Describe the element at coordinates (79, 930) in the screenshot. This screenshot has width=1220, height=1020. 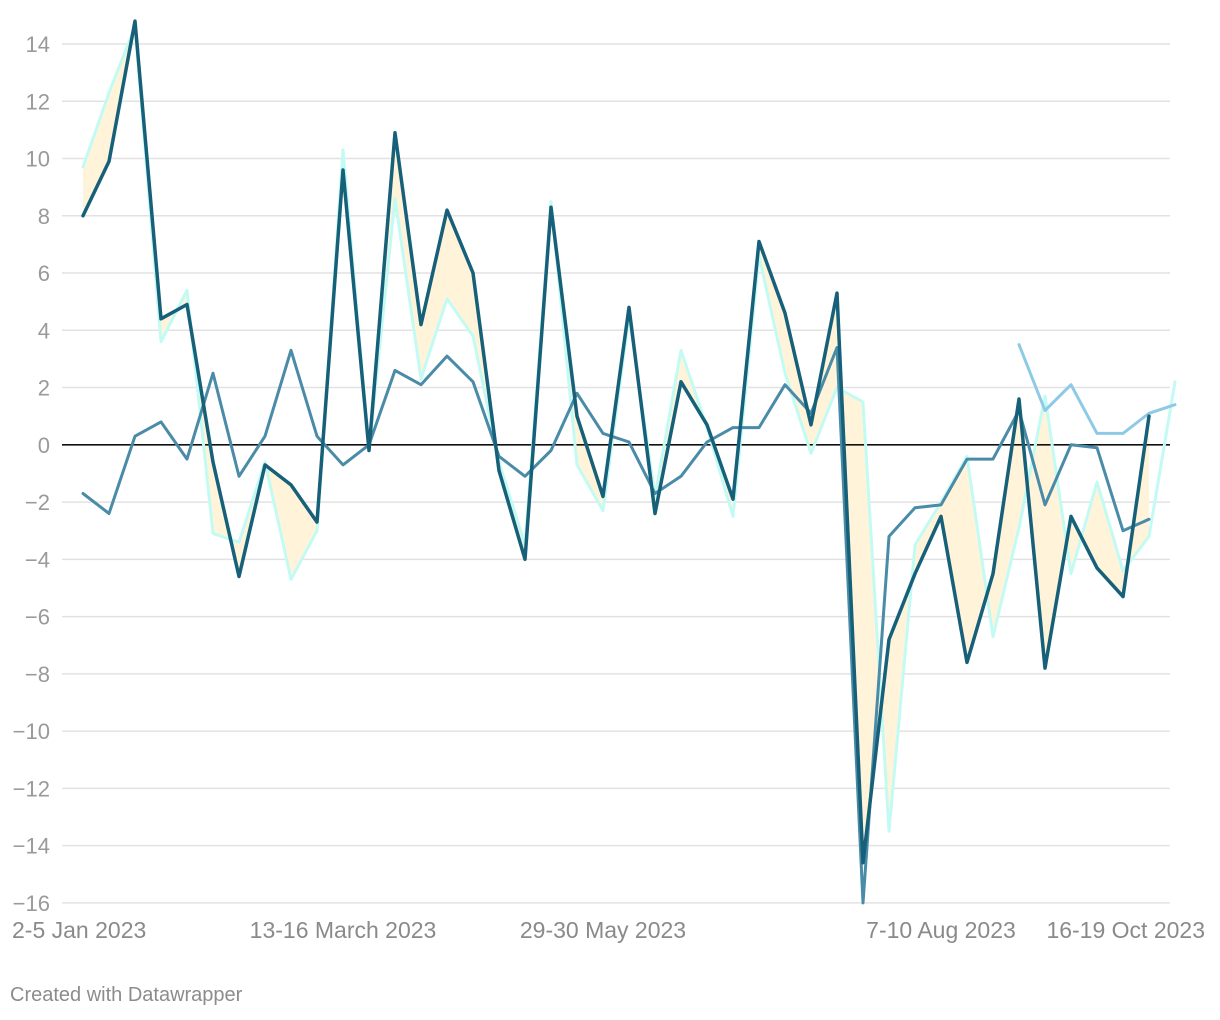
I see `x-tick-label: 2-5 Jan 2023` at that location.